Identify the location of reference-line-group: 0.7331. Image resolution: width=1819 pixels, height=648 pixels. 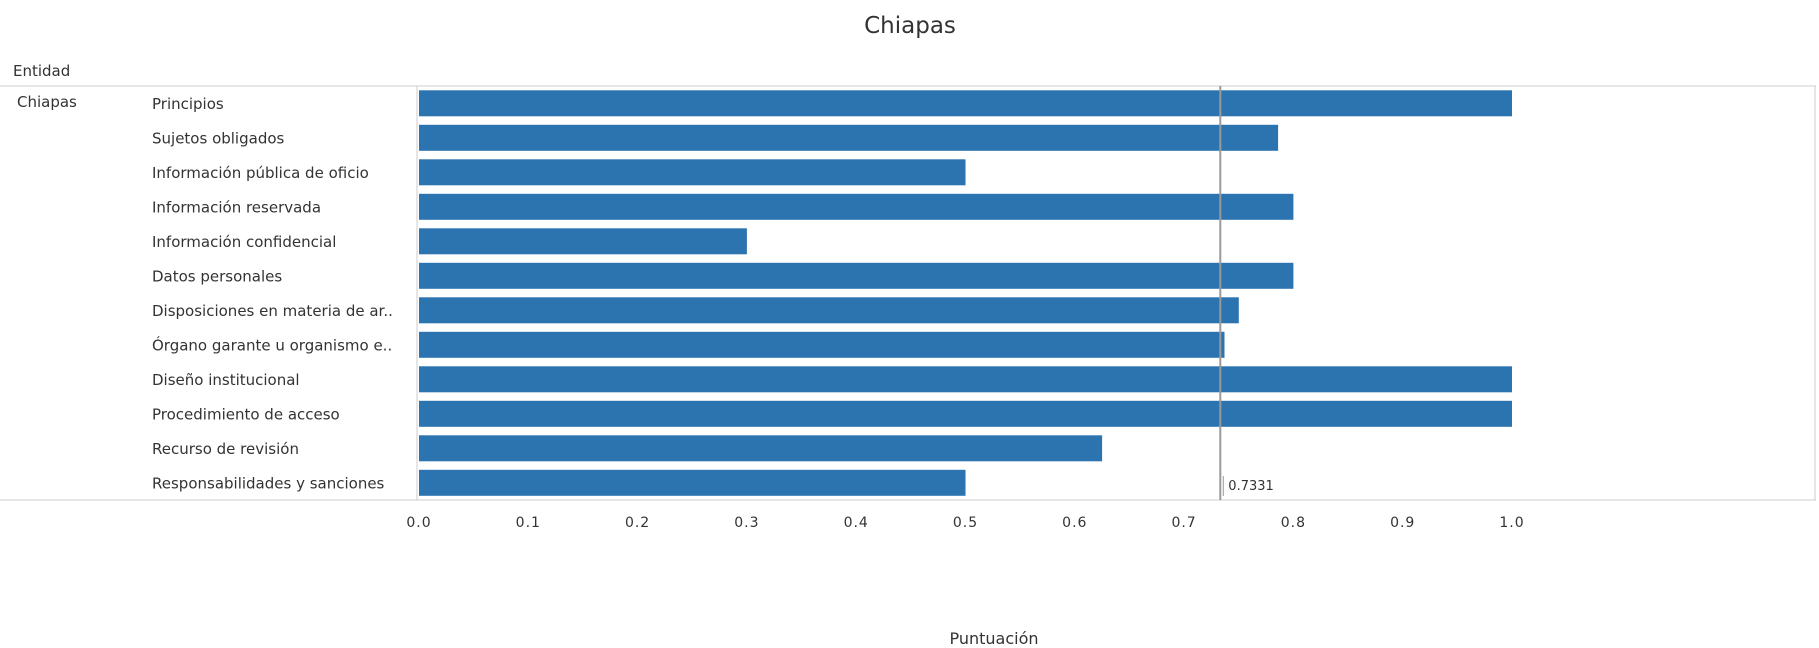
(1246, 293).